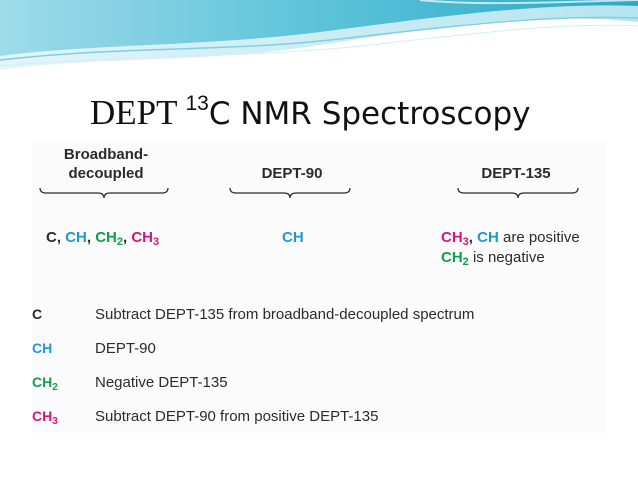  Describe the element at coordinates (319, 385) in the screenshot. I see `key-row-ch2: CH2 Negative DEPT-135` at that location.